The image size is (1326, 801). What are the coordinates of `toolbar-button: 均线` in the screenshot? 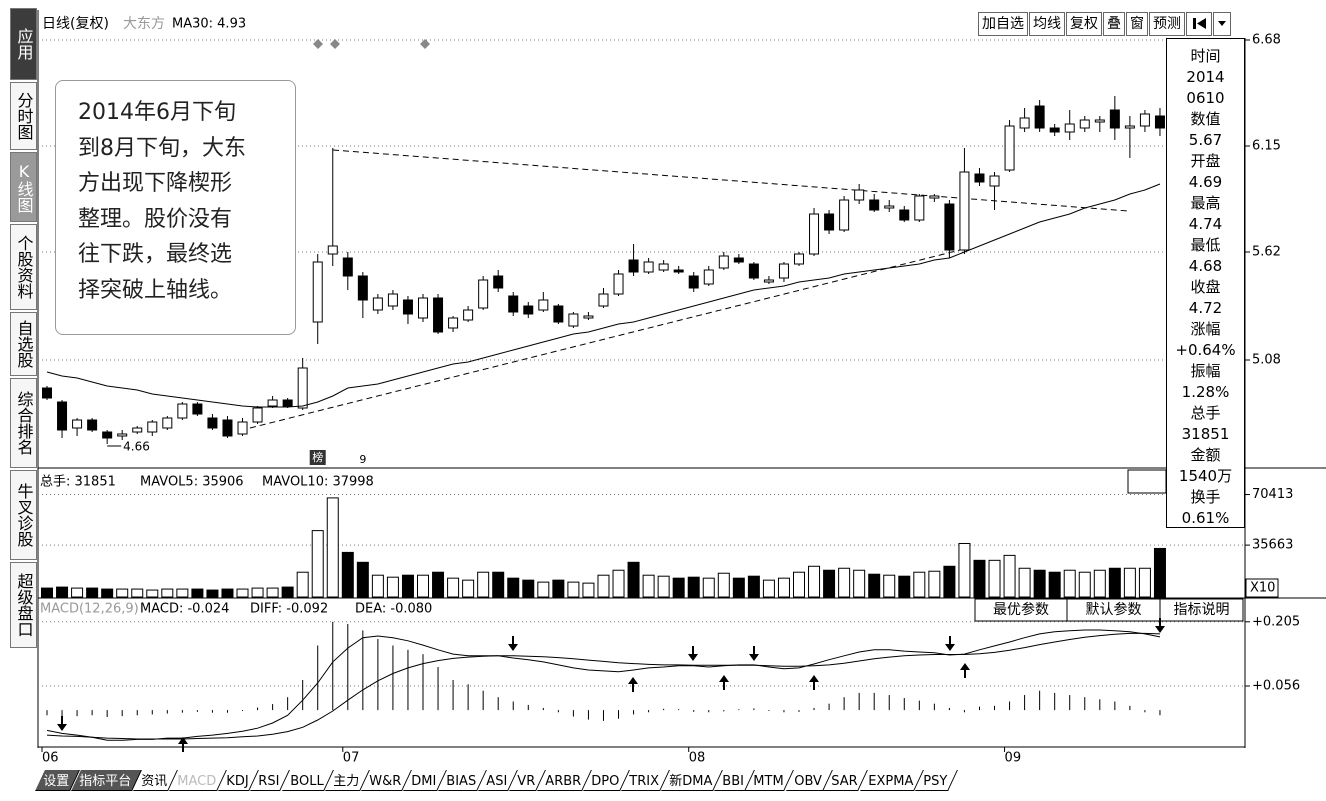 It's located at (1047, 24).